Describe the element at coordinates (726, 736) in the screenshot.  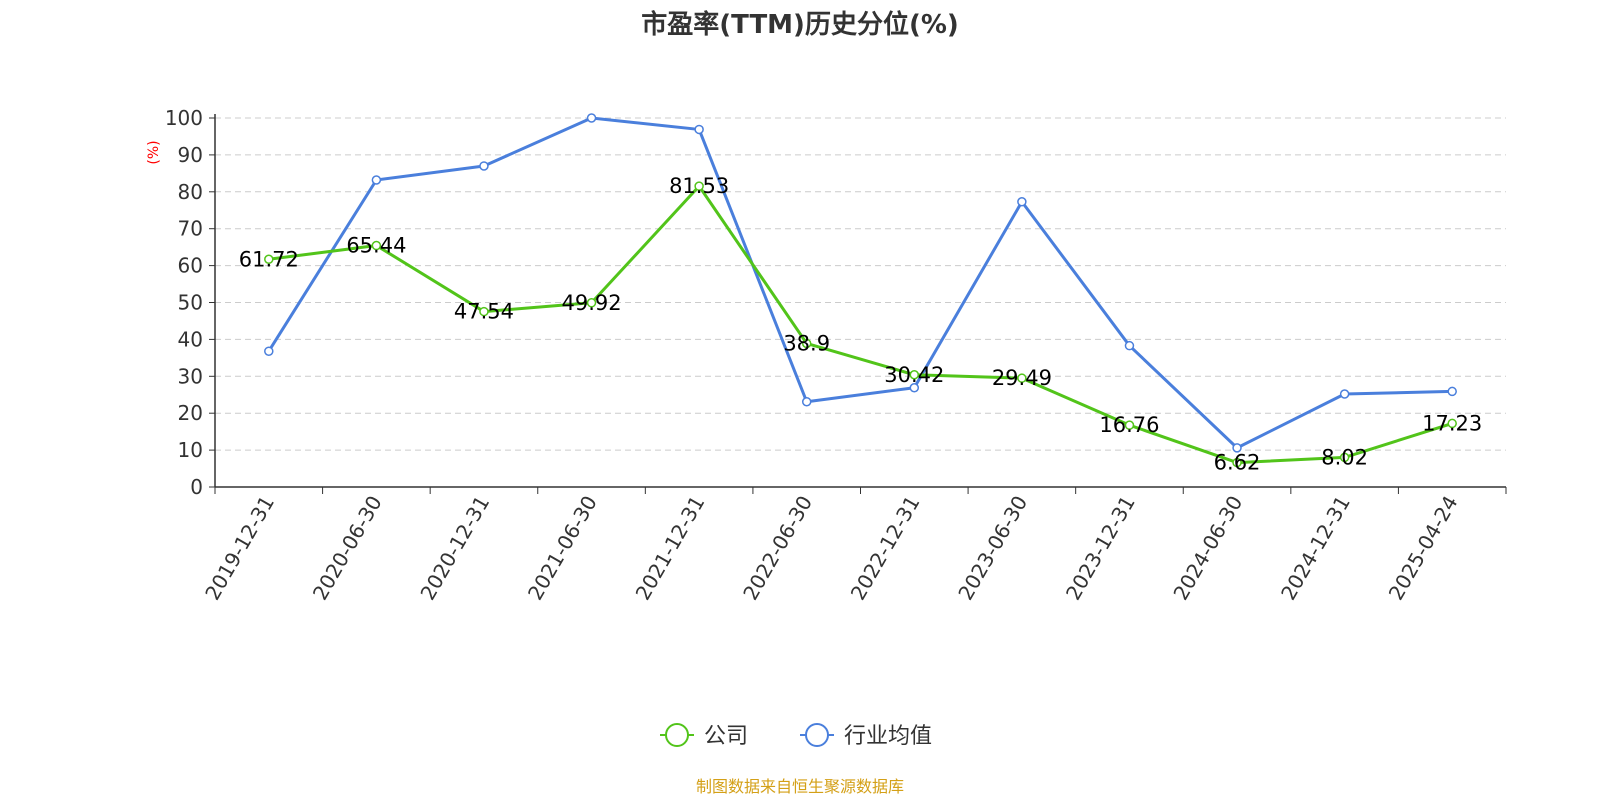
I see `legend-label: 公司` at that location.